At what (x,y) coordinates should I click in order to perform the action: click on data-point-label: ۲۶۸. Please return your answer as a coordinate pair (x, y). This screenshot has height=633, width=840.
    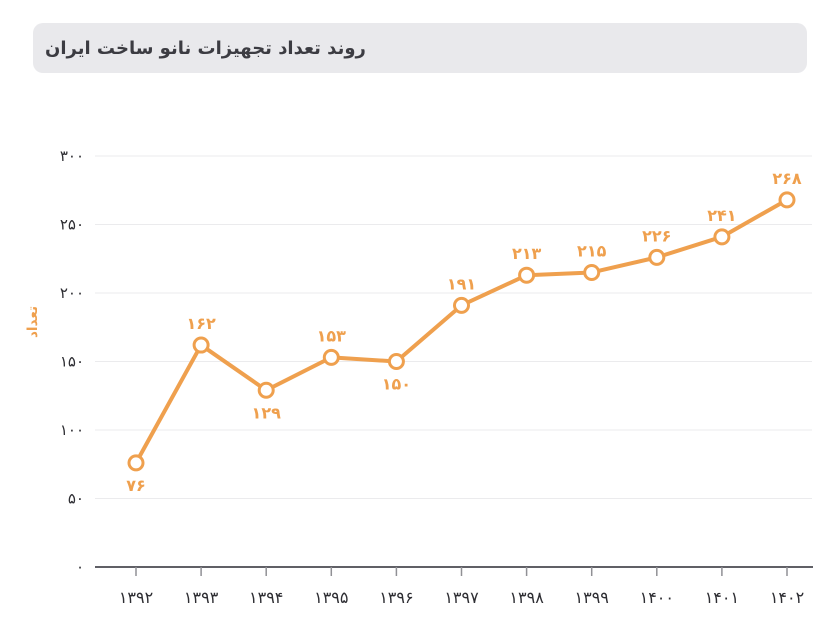
    Looking at the image, I should click on (787, 178).